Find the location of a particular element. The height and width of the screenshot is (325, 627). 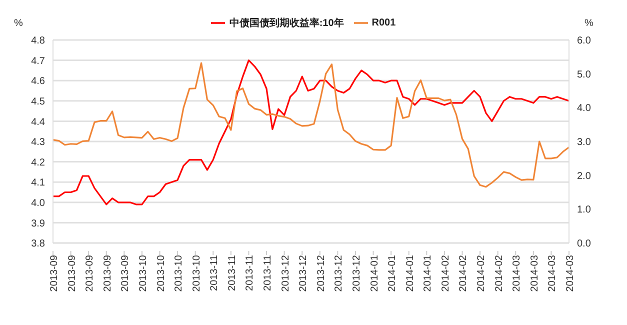

y2-tick-label: 1.0 is located at coordinates (584, 210).